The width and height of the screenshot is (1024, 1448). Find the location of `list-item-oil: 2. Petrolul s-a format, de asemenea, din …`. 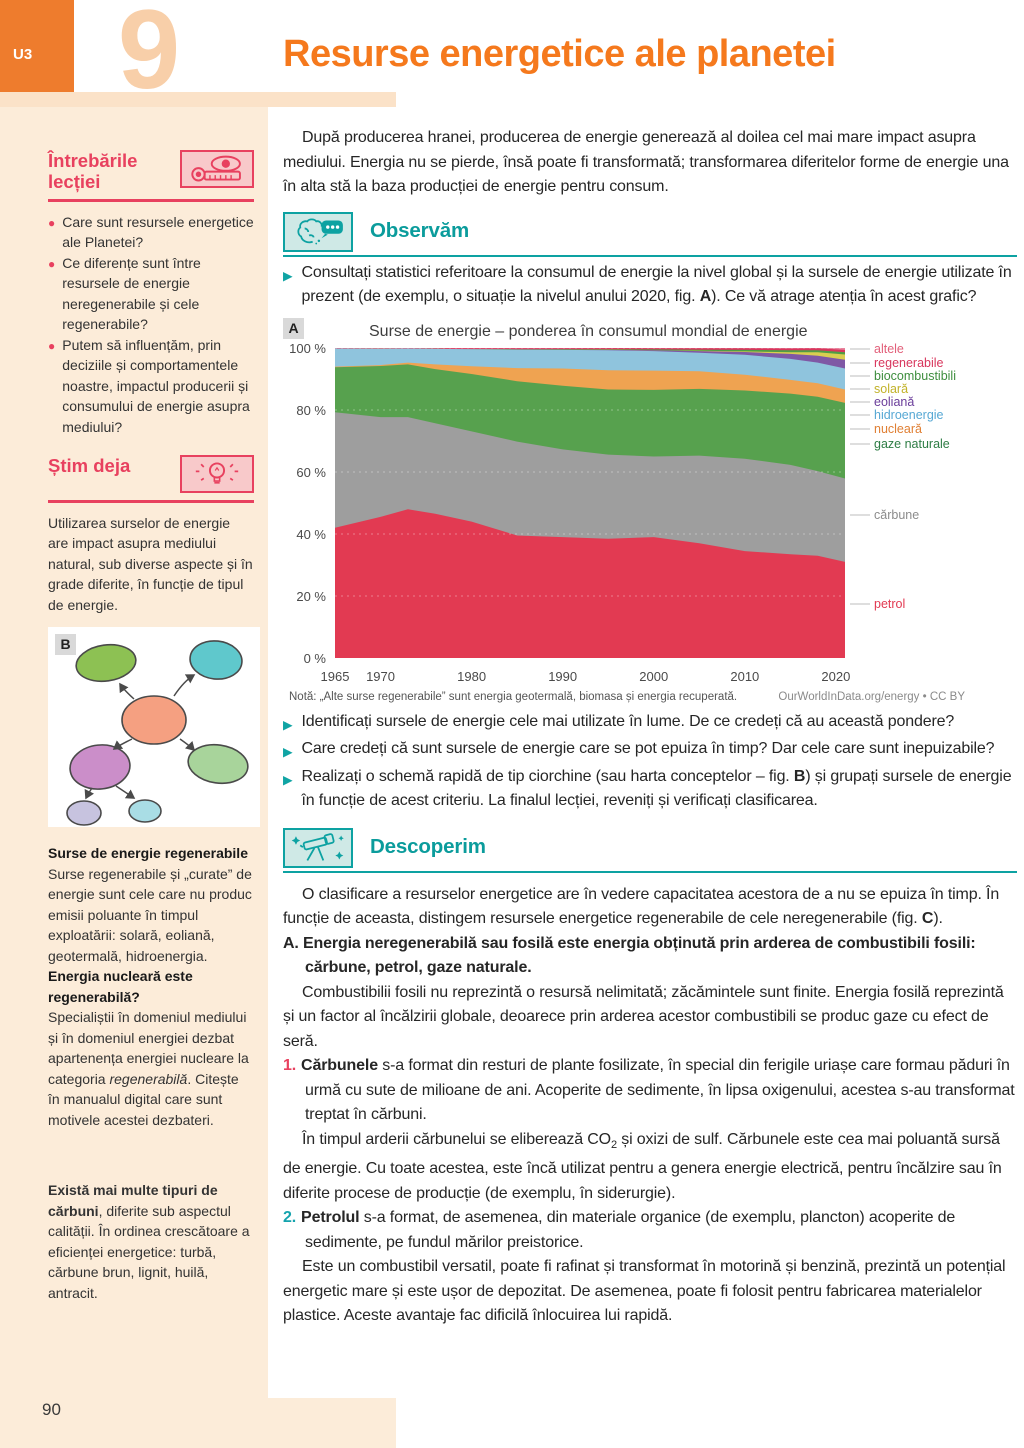

list-item-oil: 2. Petrolul s-a format, de asemenea, din … is located at coordinates (619, 1230).